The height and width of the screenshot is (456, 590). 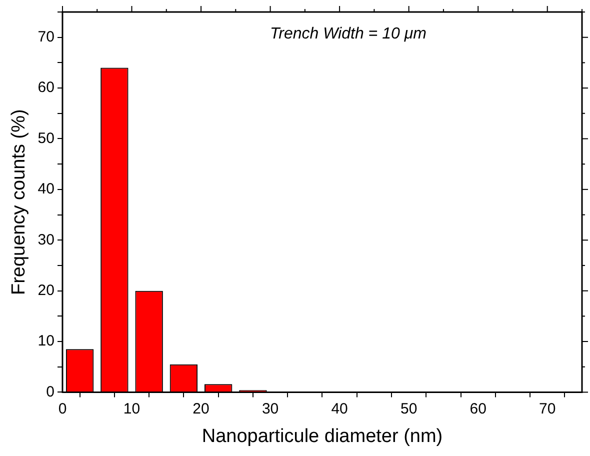 I want to click on x-axis-title: Nanoparticule diameter (nm), so click(x=322, y=436).